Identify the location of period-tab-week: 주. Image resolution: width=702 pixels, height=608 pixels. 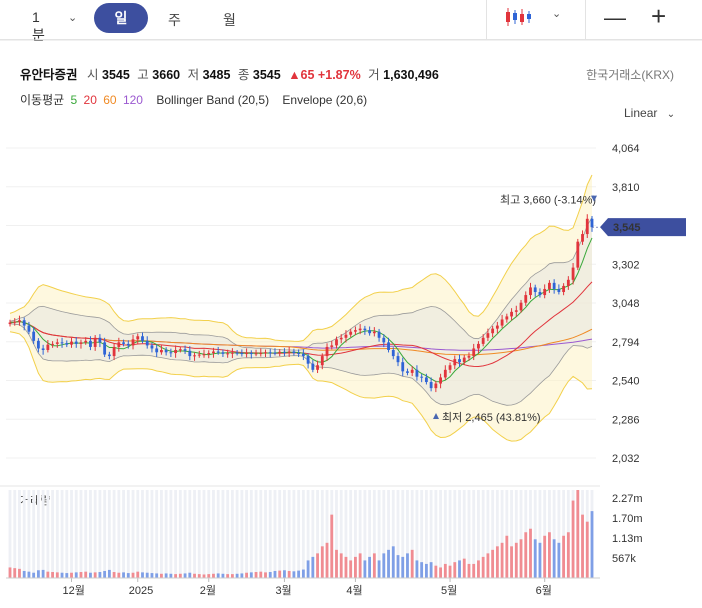
(174, 20).